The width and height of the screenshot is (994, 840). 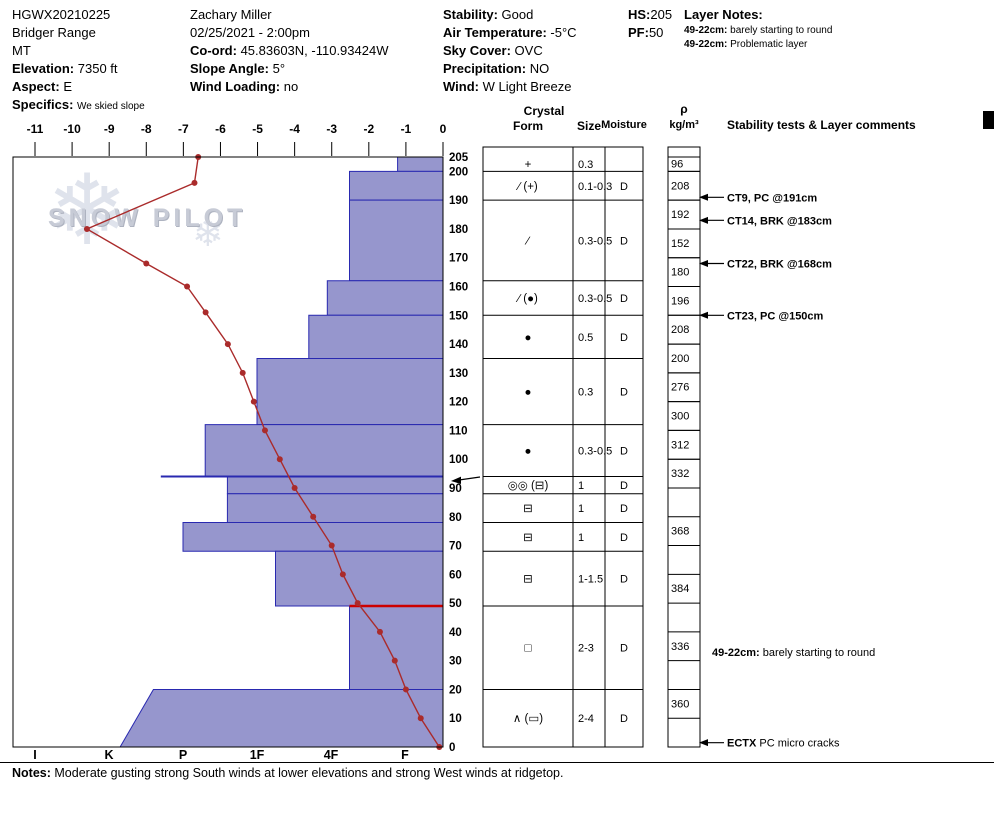 I want to click on slope-angle-value: 5°, so click(x=279, y=68).